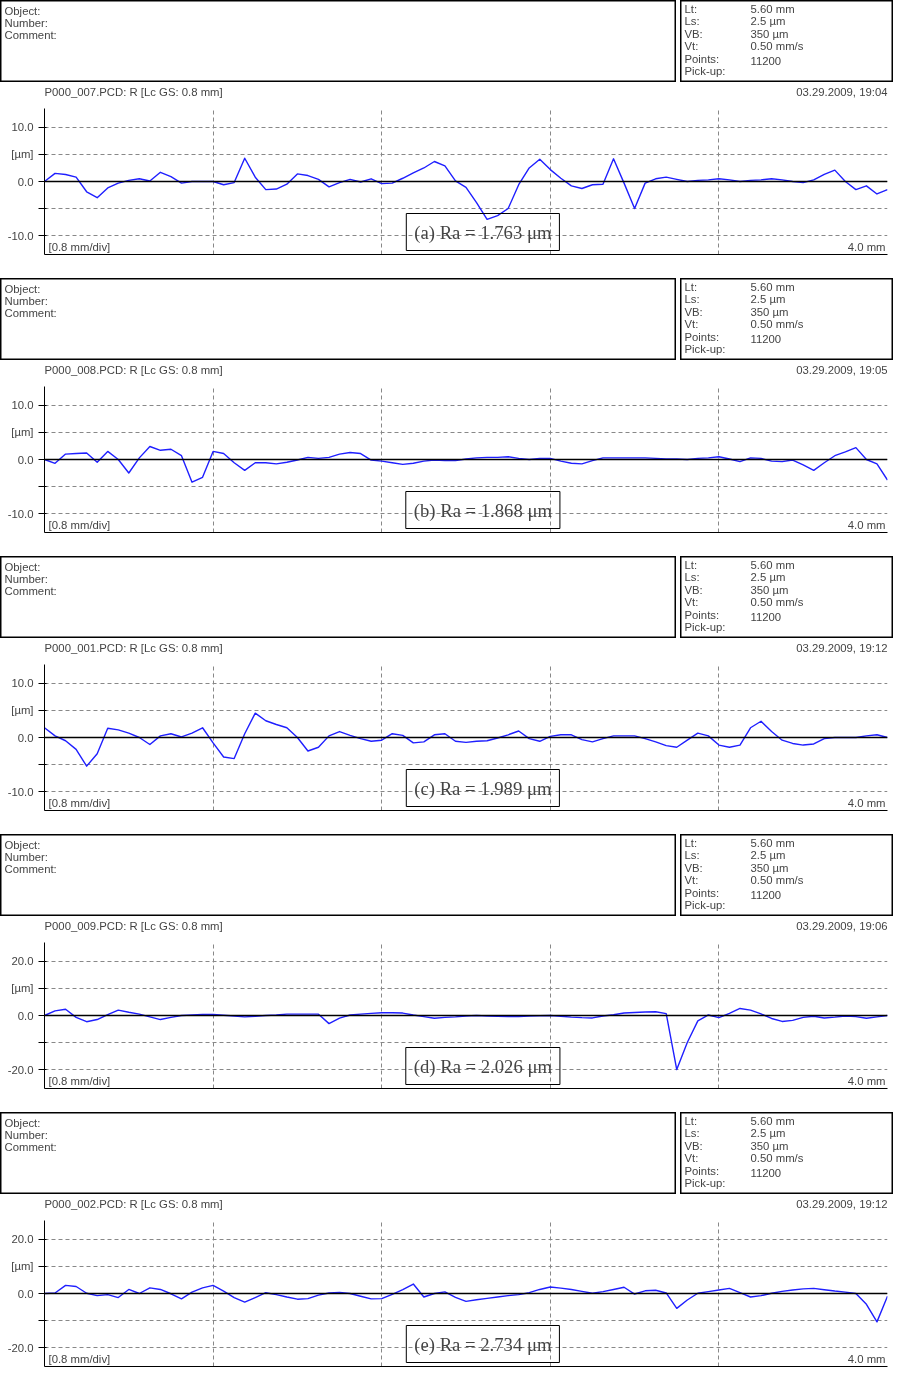 This screenshot has width=915, height=1382. I want to click on text: 03.29.2009, 19:04, so click(842, 92).